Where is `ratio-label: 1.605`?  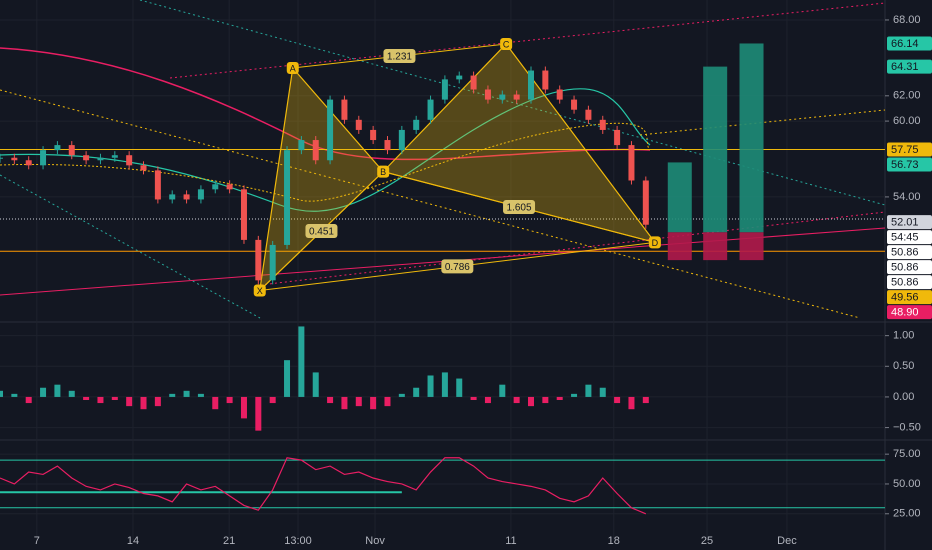 ratio-label: 1.605 is located at coordinates (519, 208).